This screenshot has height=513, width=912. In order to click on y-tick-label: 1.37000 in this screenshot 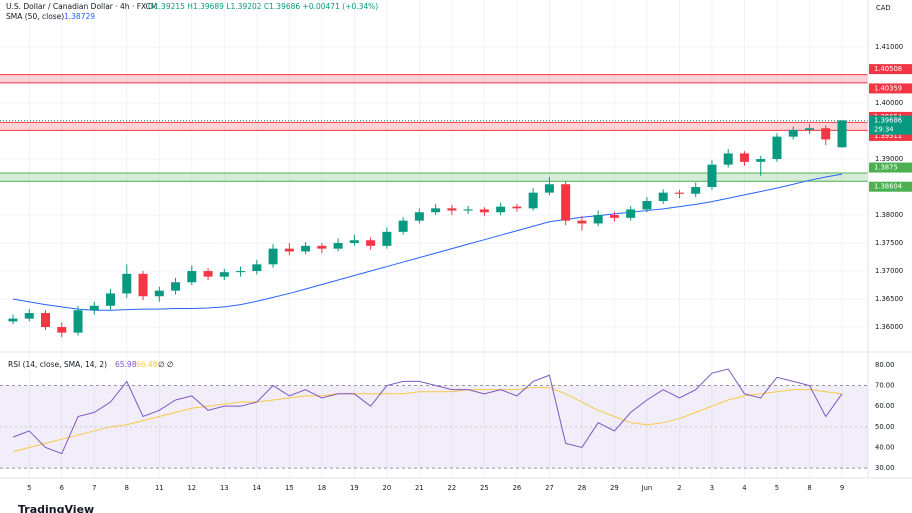, I will do `click(889, 271)`.